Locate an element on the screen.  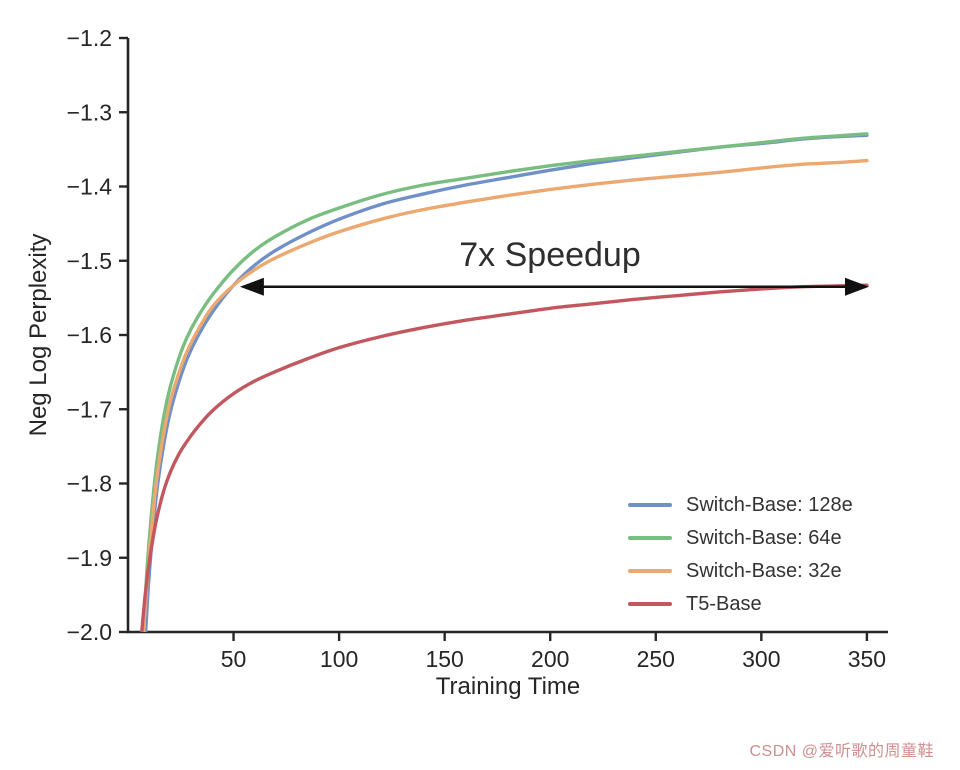
y-tick-label: −1.6 is located at coordinates (89, 335).